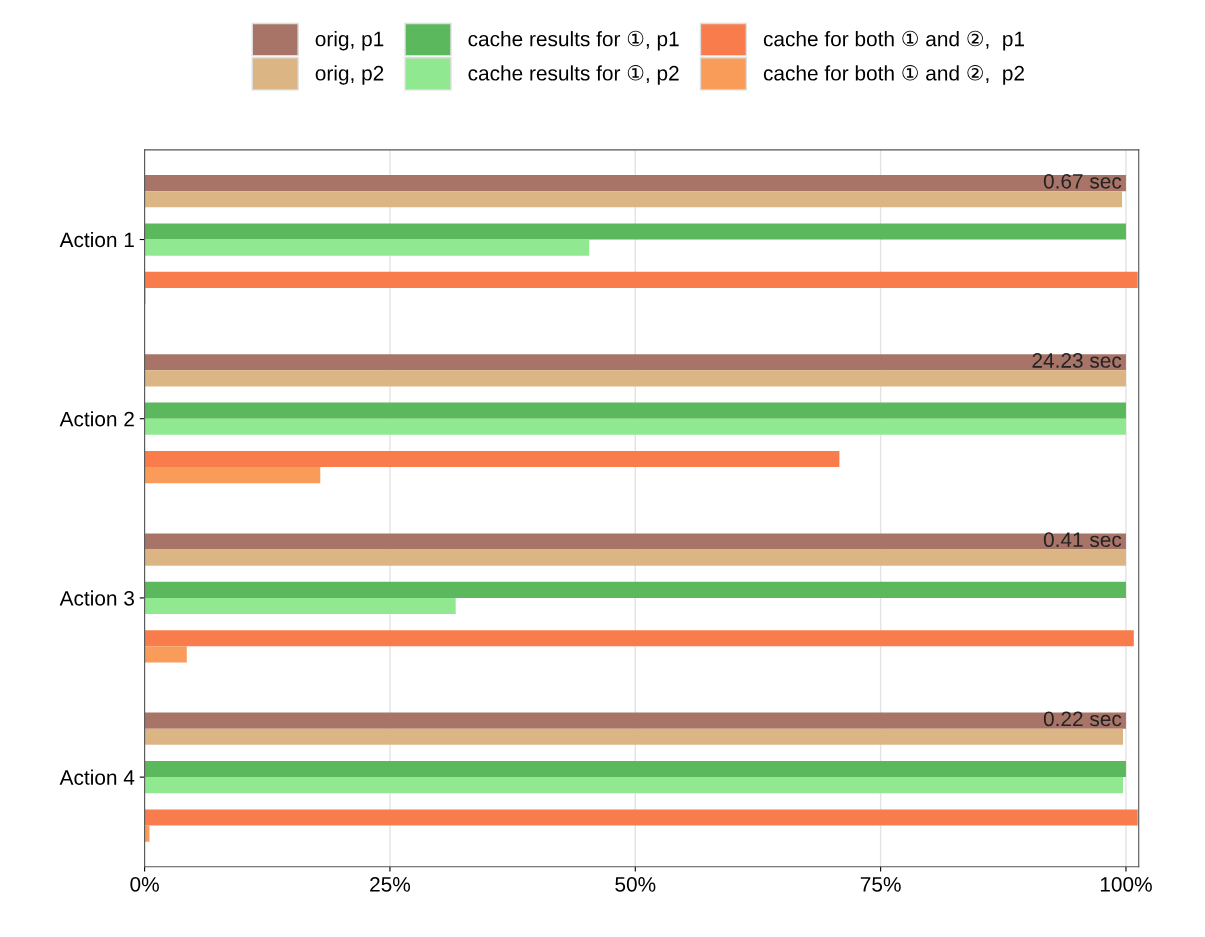  I want to click on y-tick-label: Action 2, so click(96, 419).